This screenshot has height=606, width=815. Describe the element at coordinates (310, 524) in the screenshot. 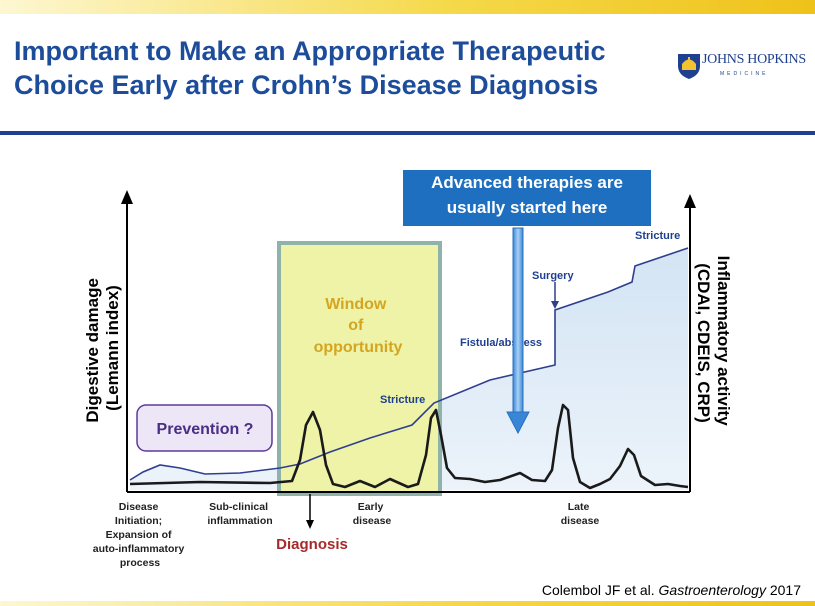

I see `diagnosis-arrowhead` at that location.